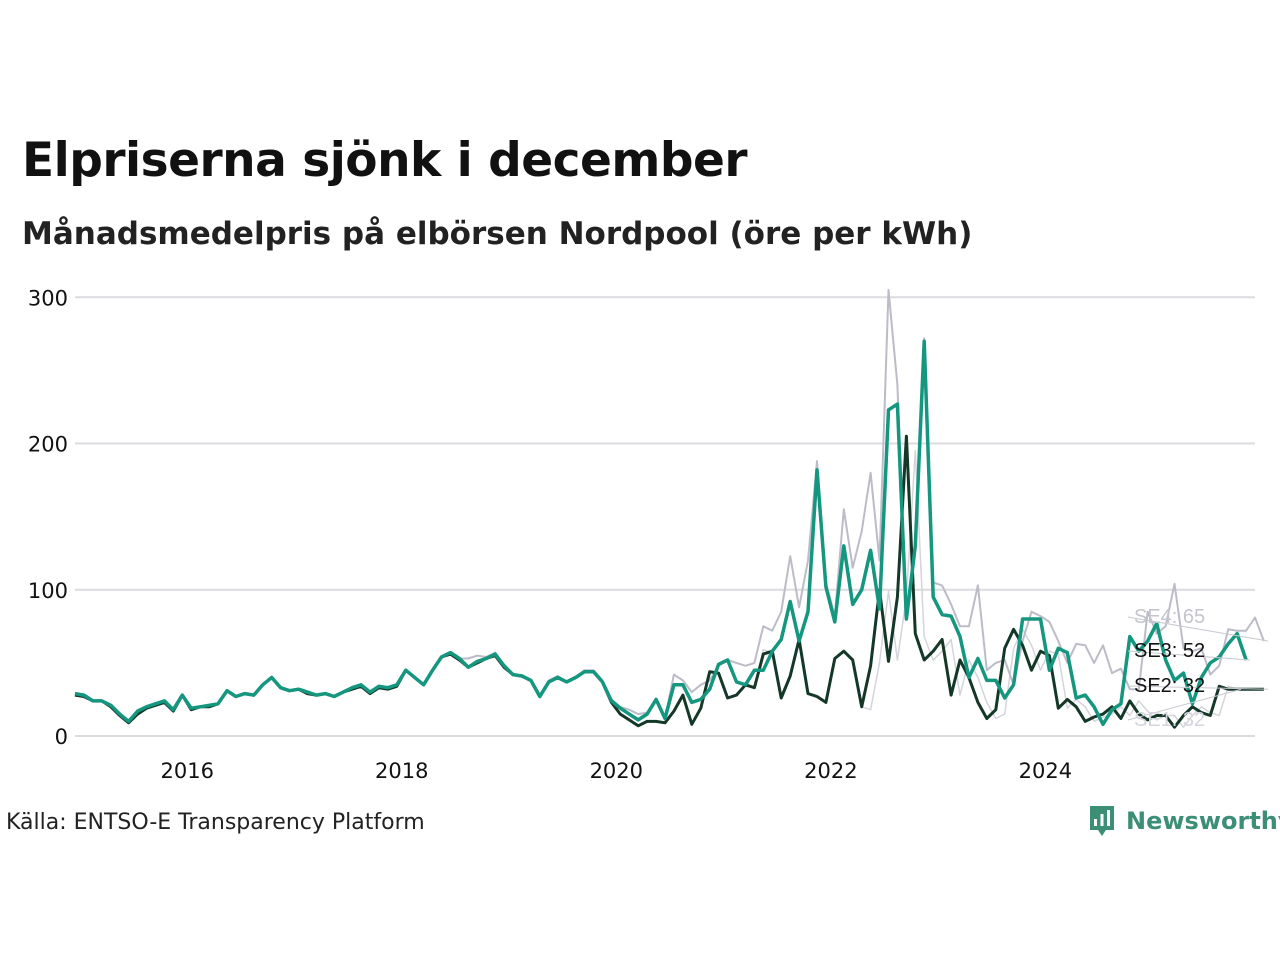  I want to click on label-leader-se4, so click(1198, 629).